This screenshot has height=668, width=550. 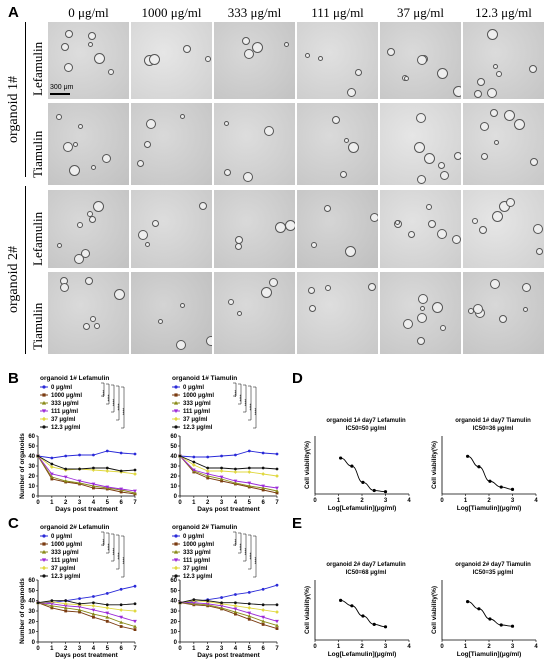 What do you see at coordinates (366, 573) in the screenshot?
I see `chart-subtitle: IC50=68 μg/ml` at bounding box center [366, 573].